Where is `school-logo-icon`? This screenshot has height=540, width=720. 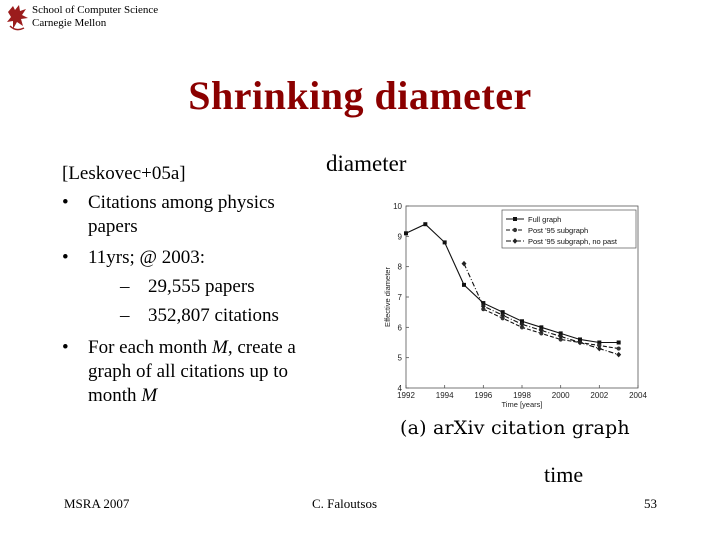 school-logo-icon is located at coordinates (17, 18).